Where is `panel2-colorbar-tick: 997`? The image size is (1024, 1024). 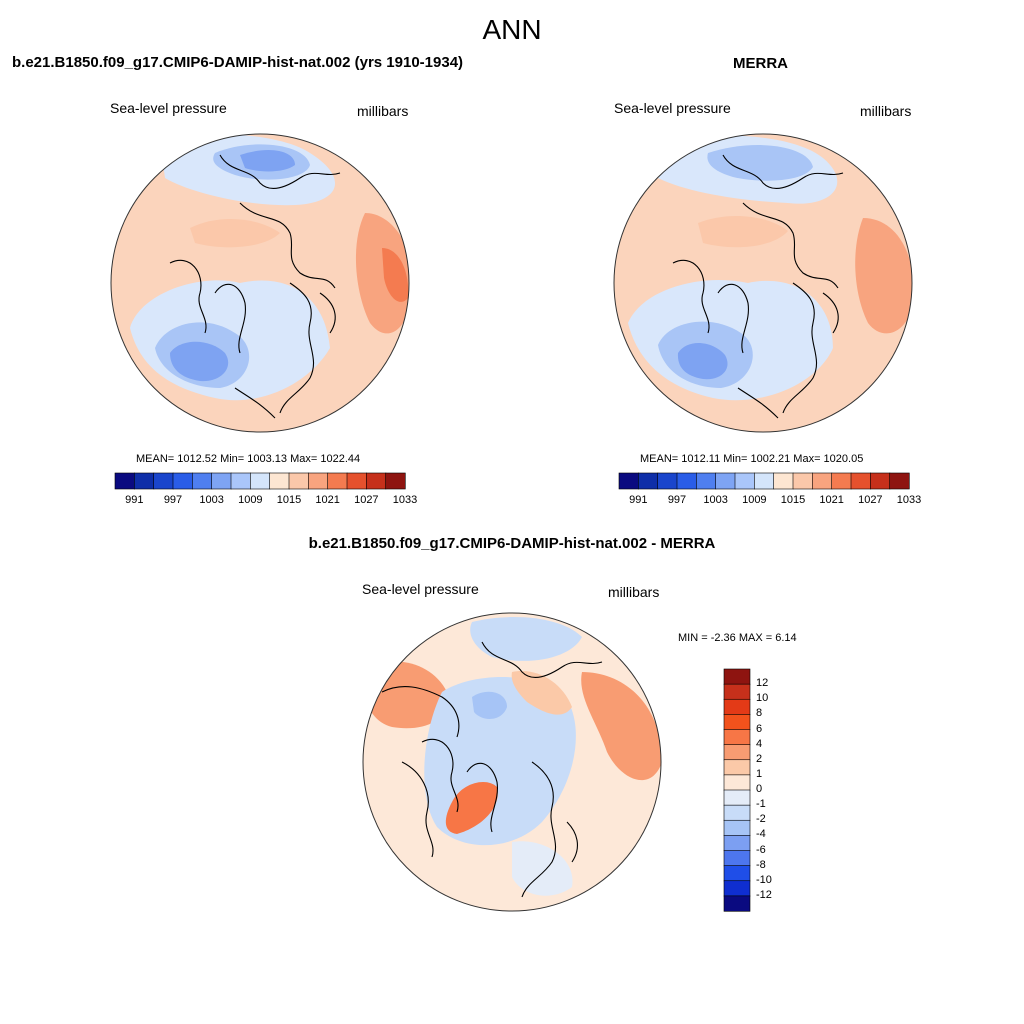 panel2-colorbar-tick: 997 is located at coordinates (677, 500).